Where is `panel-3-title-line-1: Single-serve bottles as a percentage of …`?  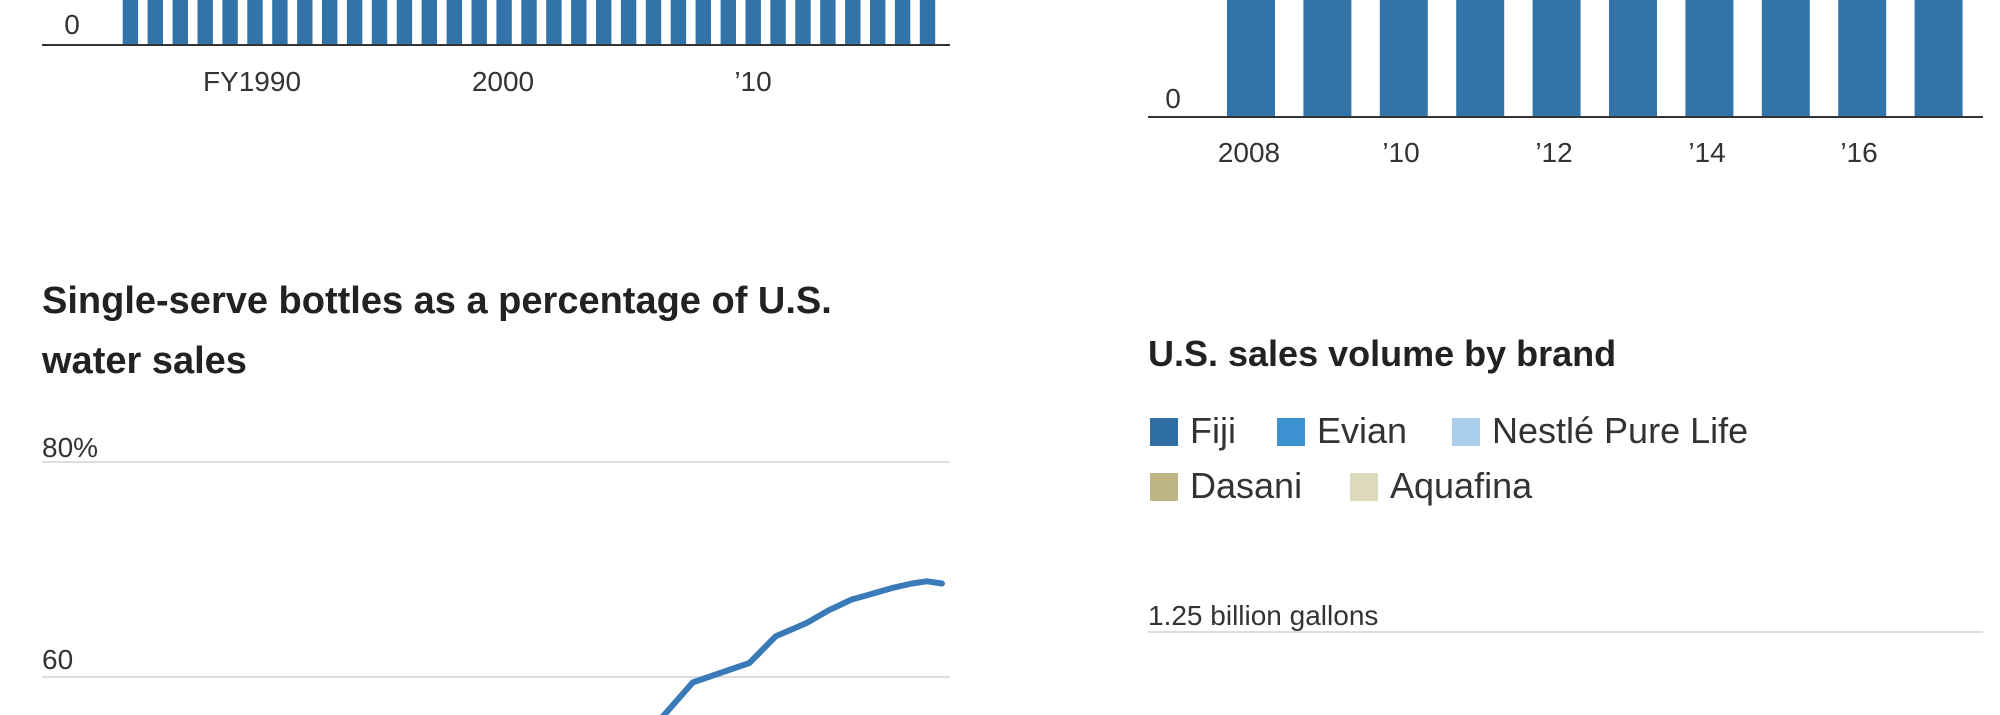 panel-3-title-line-1: Single-serve bottles as a percentage of … is located at coordinates (437, 301).